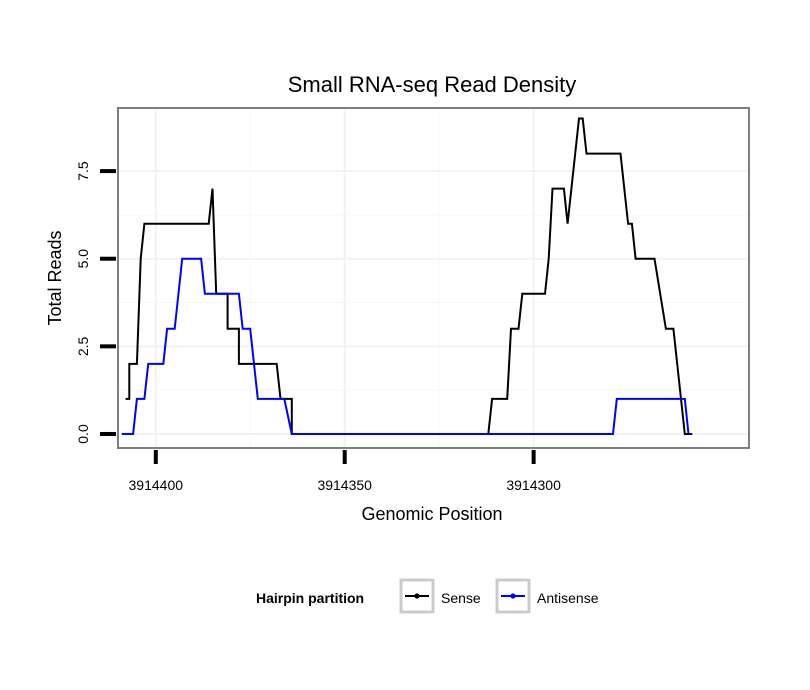 This screenshot has height=690, width=810. I want to click on x-tick-label: 3914300, so click(533, 485).